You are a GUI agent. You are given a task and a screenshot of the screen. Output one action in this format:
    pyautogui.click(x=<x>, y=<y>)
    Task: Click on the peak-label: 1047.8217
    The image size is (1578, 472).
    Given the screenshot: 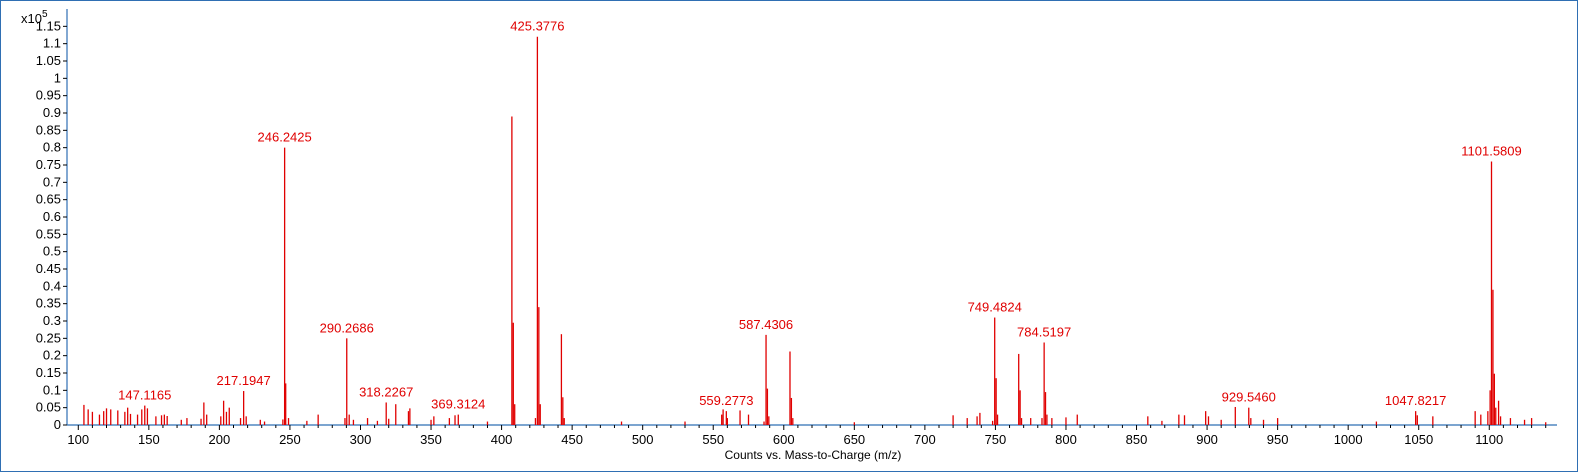 What is the action you would take?
    pyautogui.click(x=1415, y=400)
    